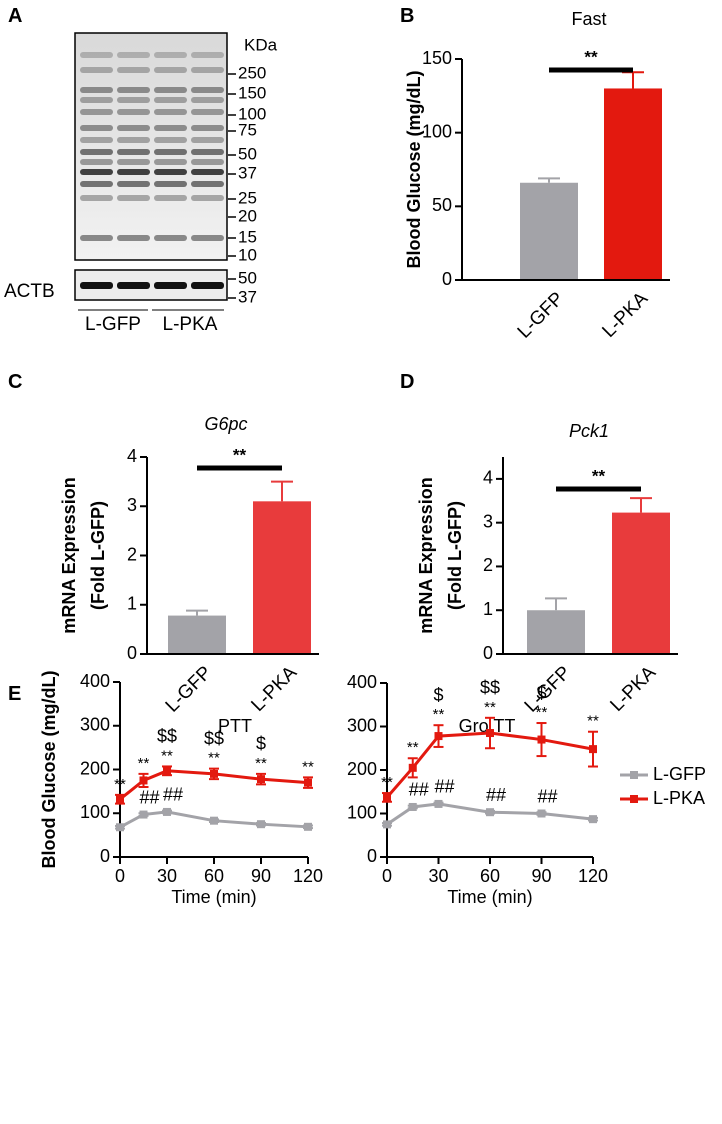 Image resolution: width=722 pixels, height=1124 pixels. Describe the element at coordinates (15, 382) in the screenshot. I see `panel-label: C` at that location.